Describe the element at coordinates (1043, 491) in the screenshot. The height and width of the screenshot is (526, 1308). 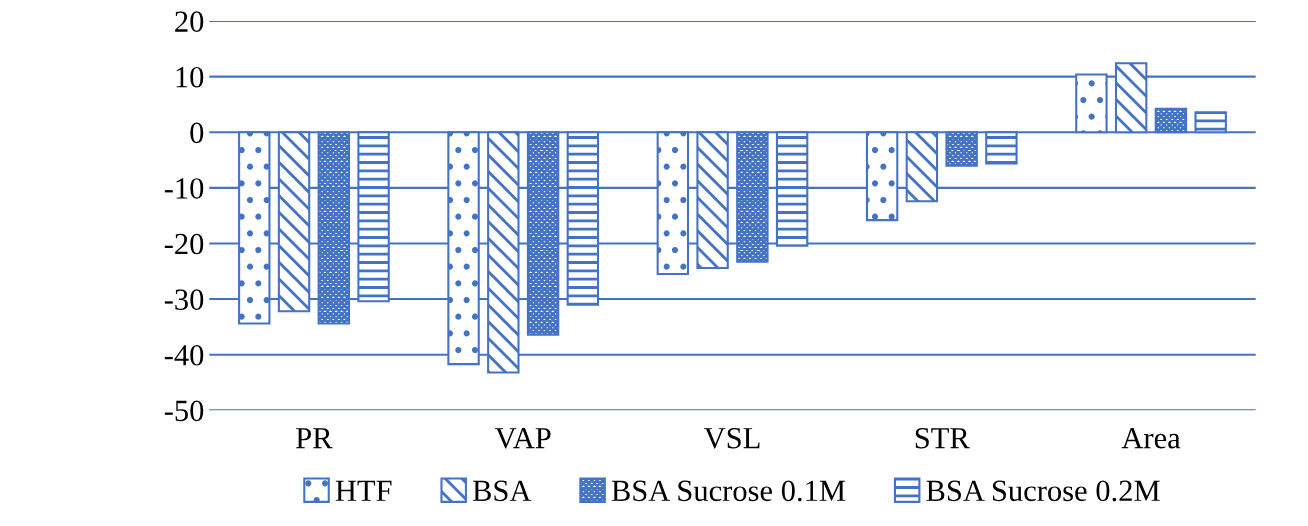
I see `legend-label: BSA Sucrose 0.2M` at that location.